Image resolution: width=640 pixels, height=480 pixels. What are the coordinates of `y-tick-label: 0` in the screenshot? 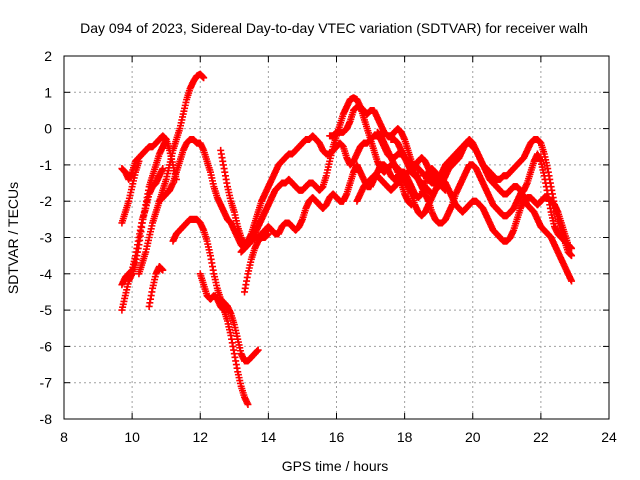 It's located at (48, 129).